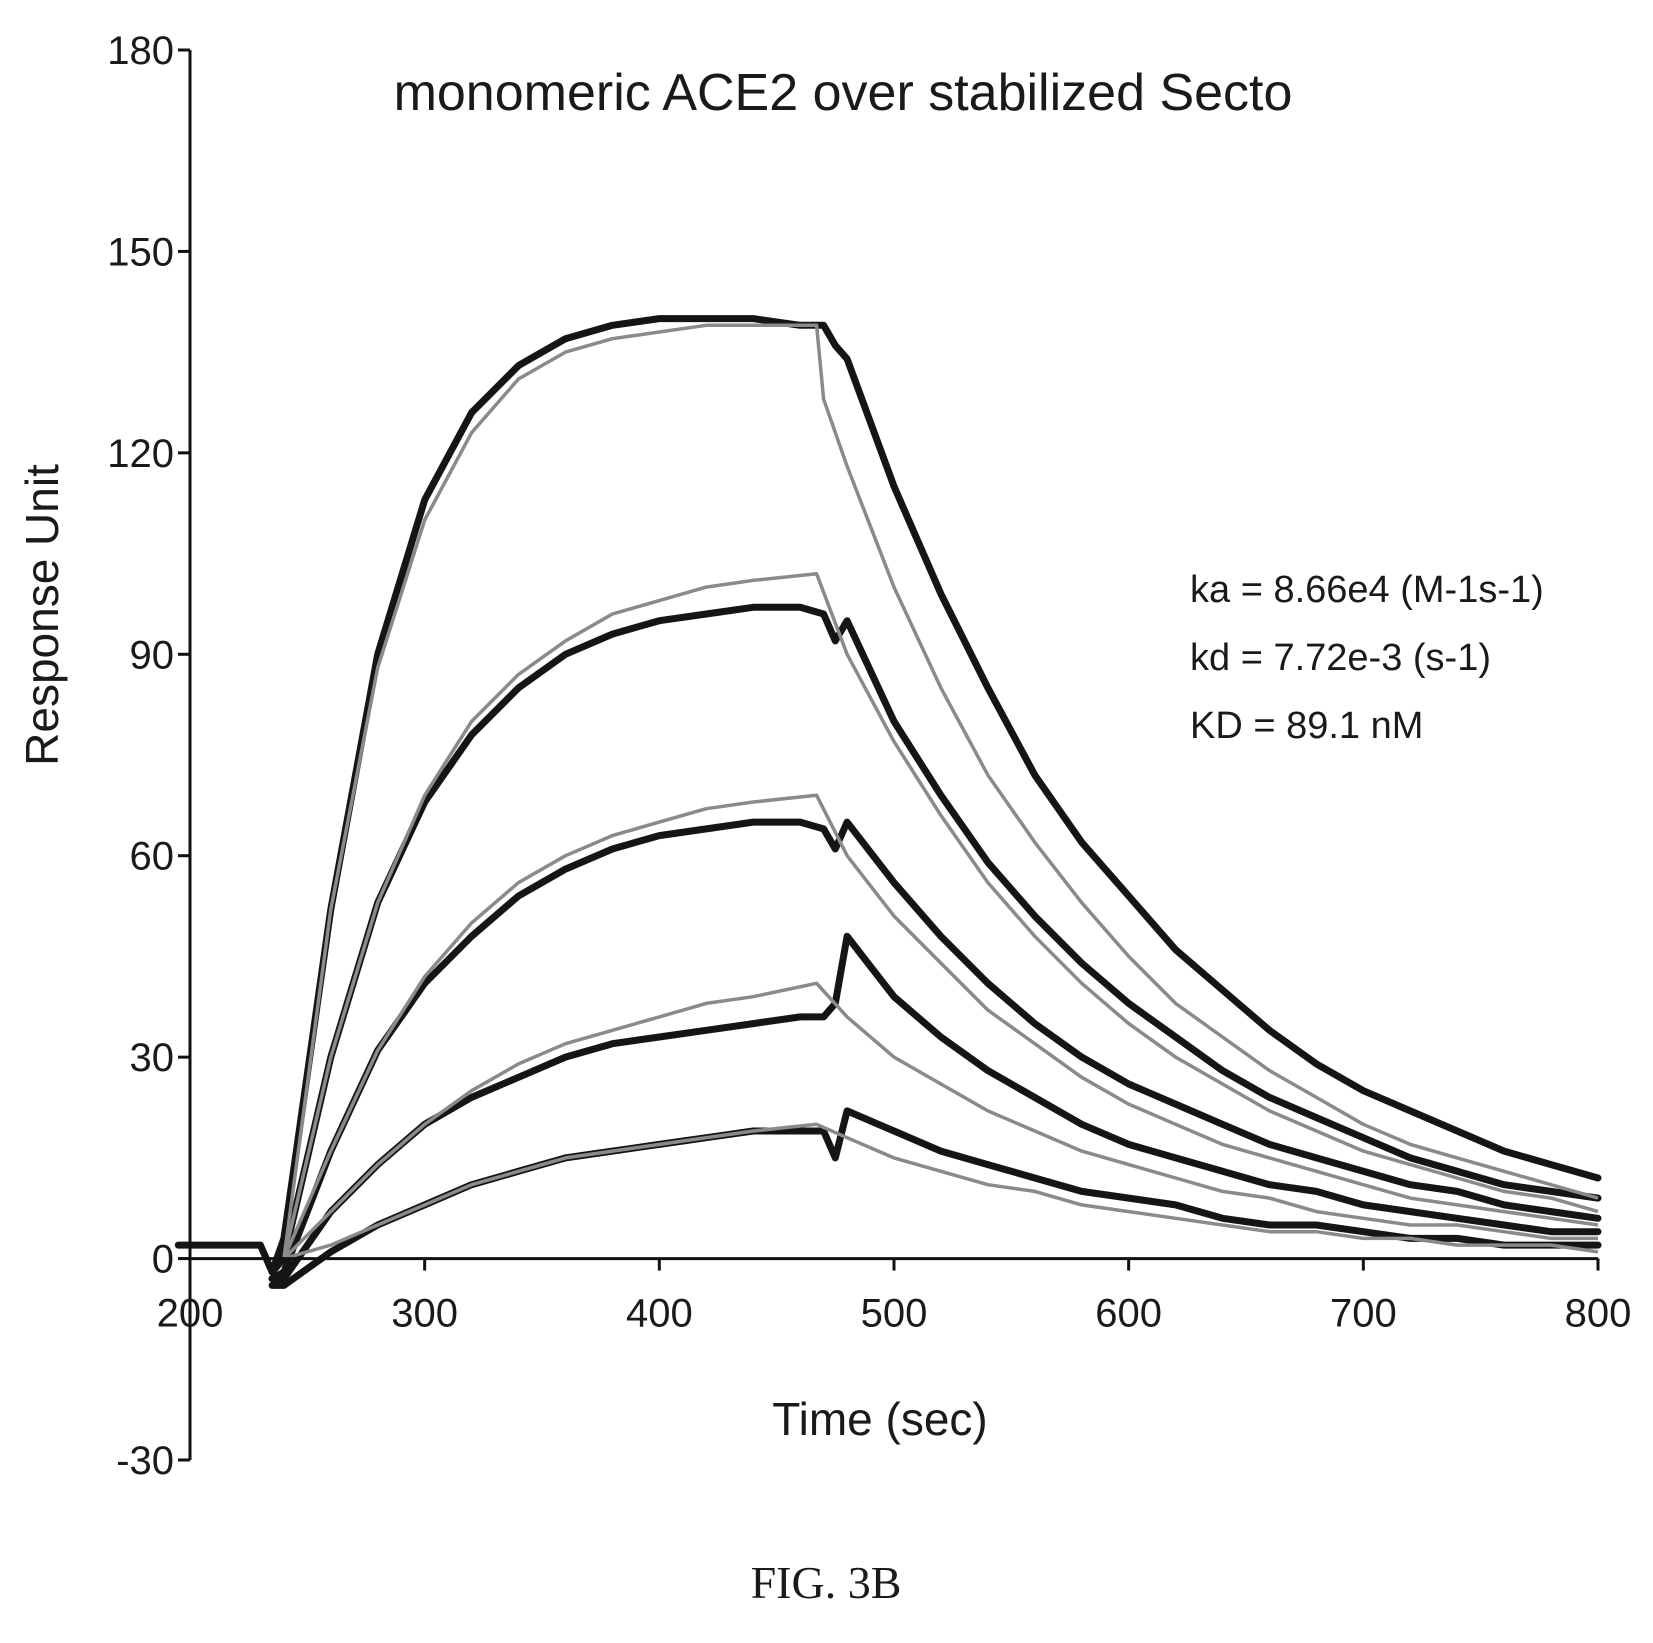  Describe the element at coordinates (1340, 658) in the screenshot. I see `annotation-kd: kd = 7.72e-3 (s-1)` at that location.